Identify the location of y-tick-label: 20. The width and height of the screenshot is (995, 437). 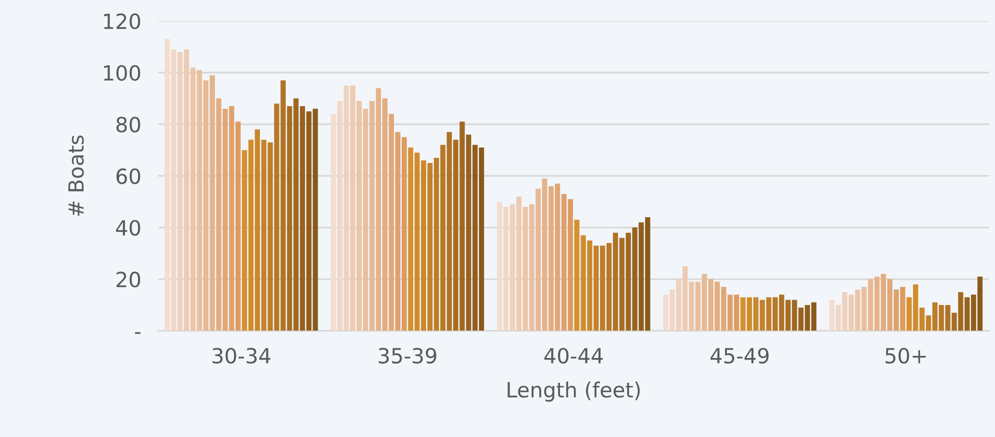
(128, 280).